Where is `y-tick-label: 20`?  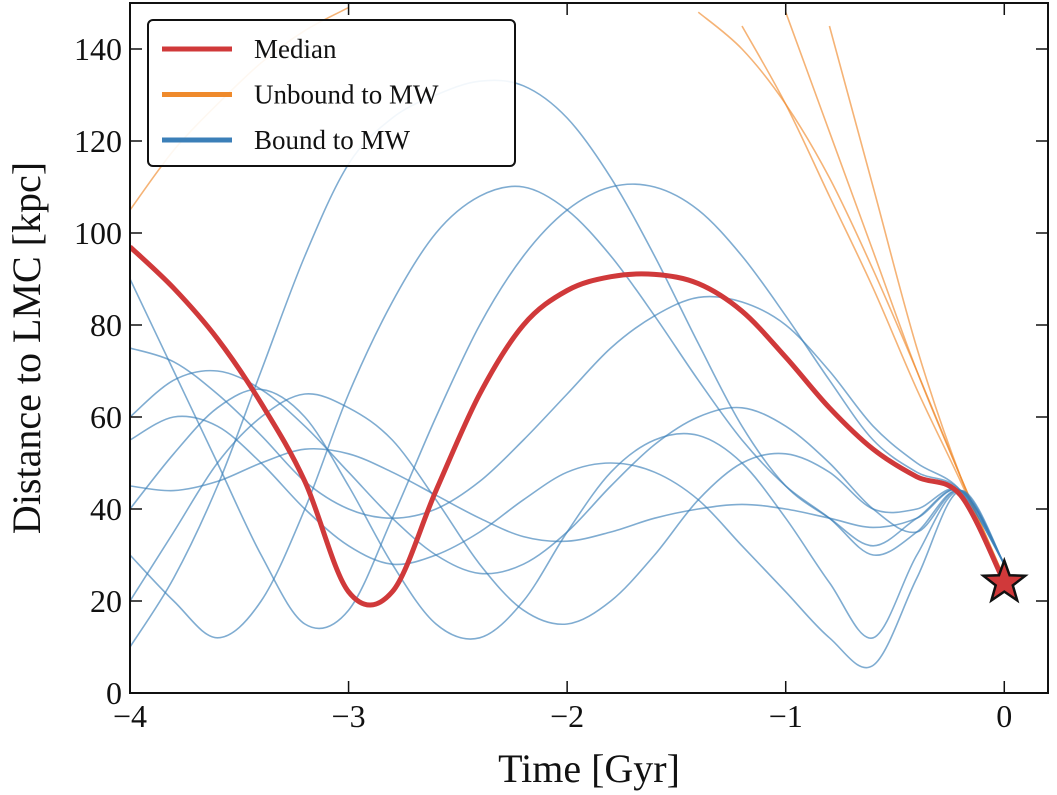 y-tick-label: 20 is located at coordinates (106, 601).